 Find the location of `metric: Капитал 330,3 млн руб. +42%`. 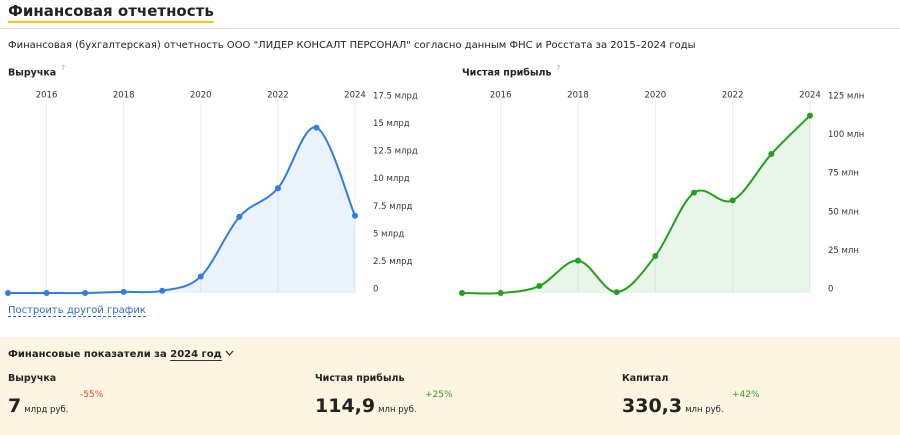

metric: Капитал 330,3 млн руб. +42% is located at coordinates (691, 395).